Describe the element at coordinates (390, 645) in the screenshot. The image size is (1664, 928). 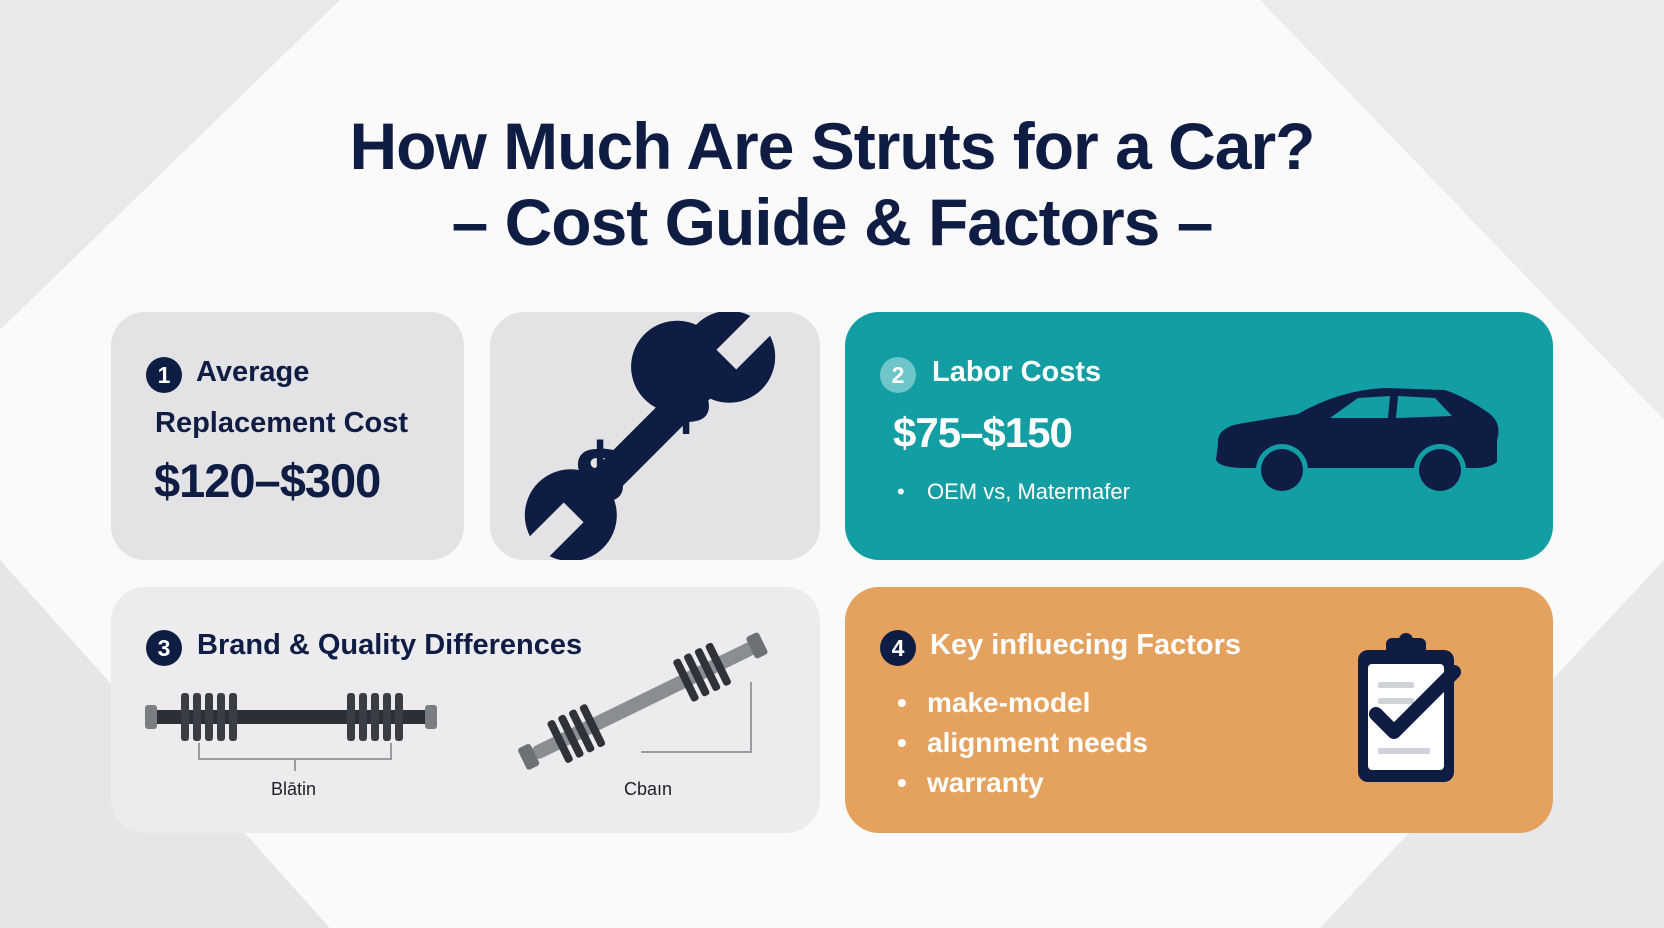
I see `card-heading: Brand & Quality Differences` at that location.